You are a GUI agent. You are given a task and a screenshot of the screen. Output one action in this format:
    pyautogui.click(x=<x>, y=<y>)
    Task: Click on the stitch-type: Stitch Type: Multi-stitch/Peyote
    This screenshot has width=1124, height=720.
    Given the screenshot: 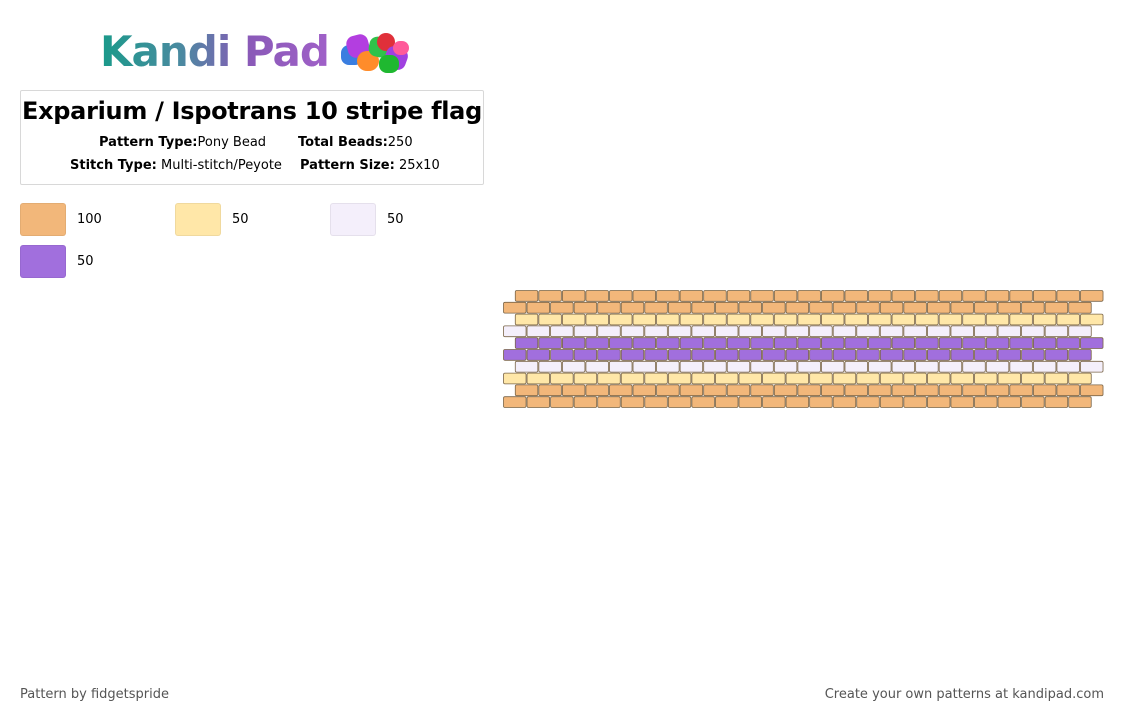 What is the action you would take?
    pyautogui.click(x=176, y=165)
    